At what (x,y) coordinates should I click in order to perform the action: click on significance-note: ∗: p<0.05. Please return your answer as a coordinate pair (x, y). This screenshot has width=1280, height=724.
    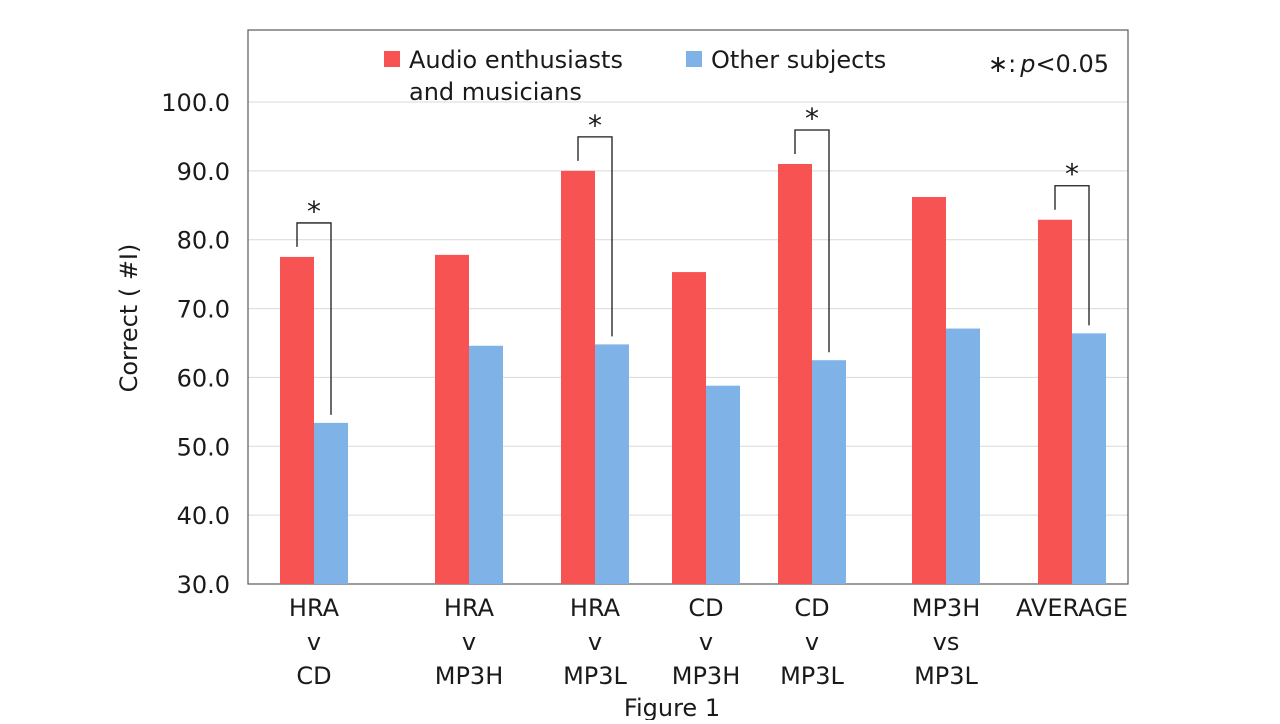
    Looking at the image, I should click on (1048, 64).